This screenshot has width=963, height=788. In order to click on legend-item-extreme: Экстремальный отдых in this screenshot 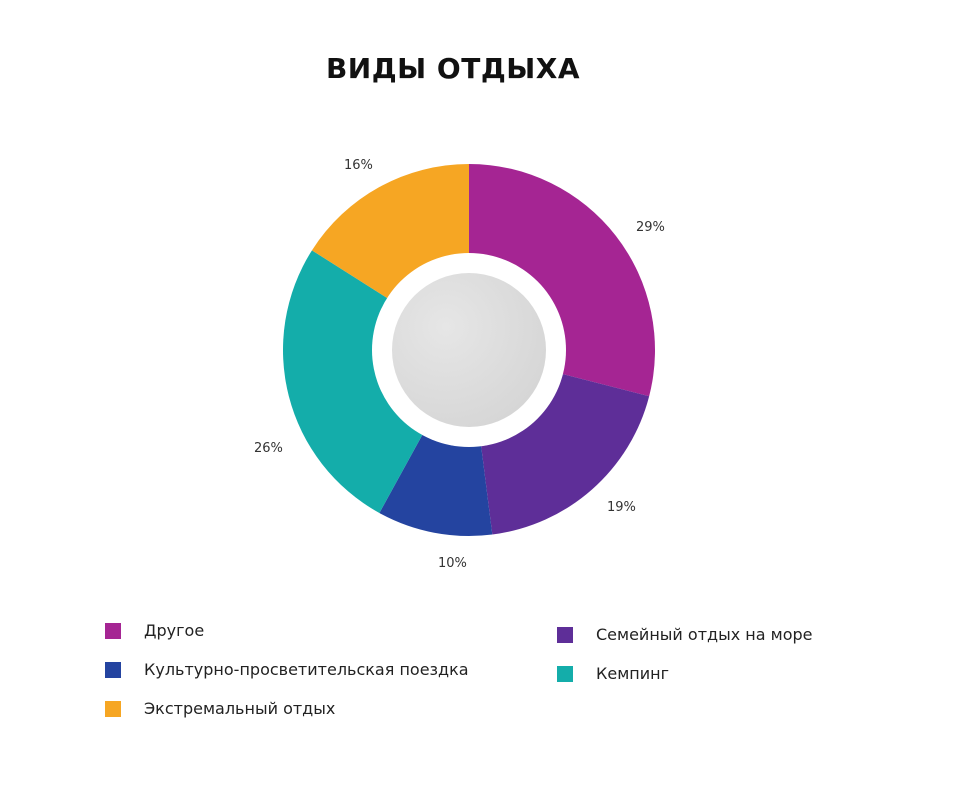, I will do `click(220, 708)`.